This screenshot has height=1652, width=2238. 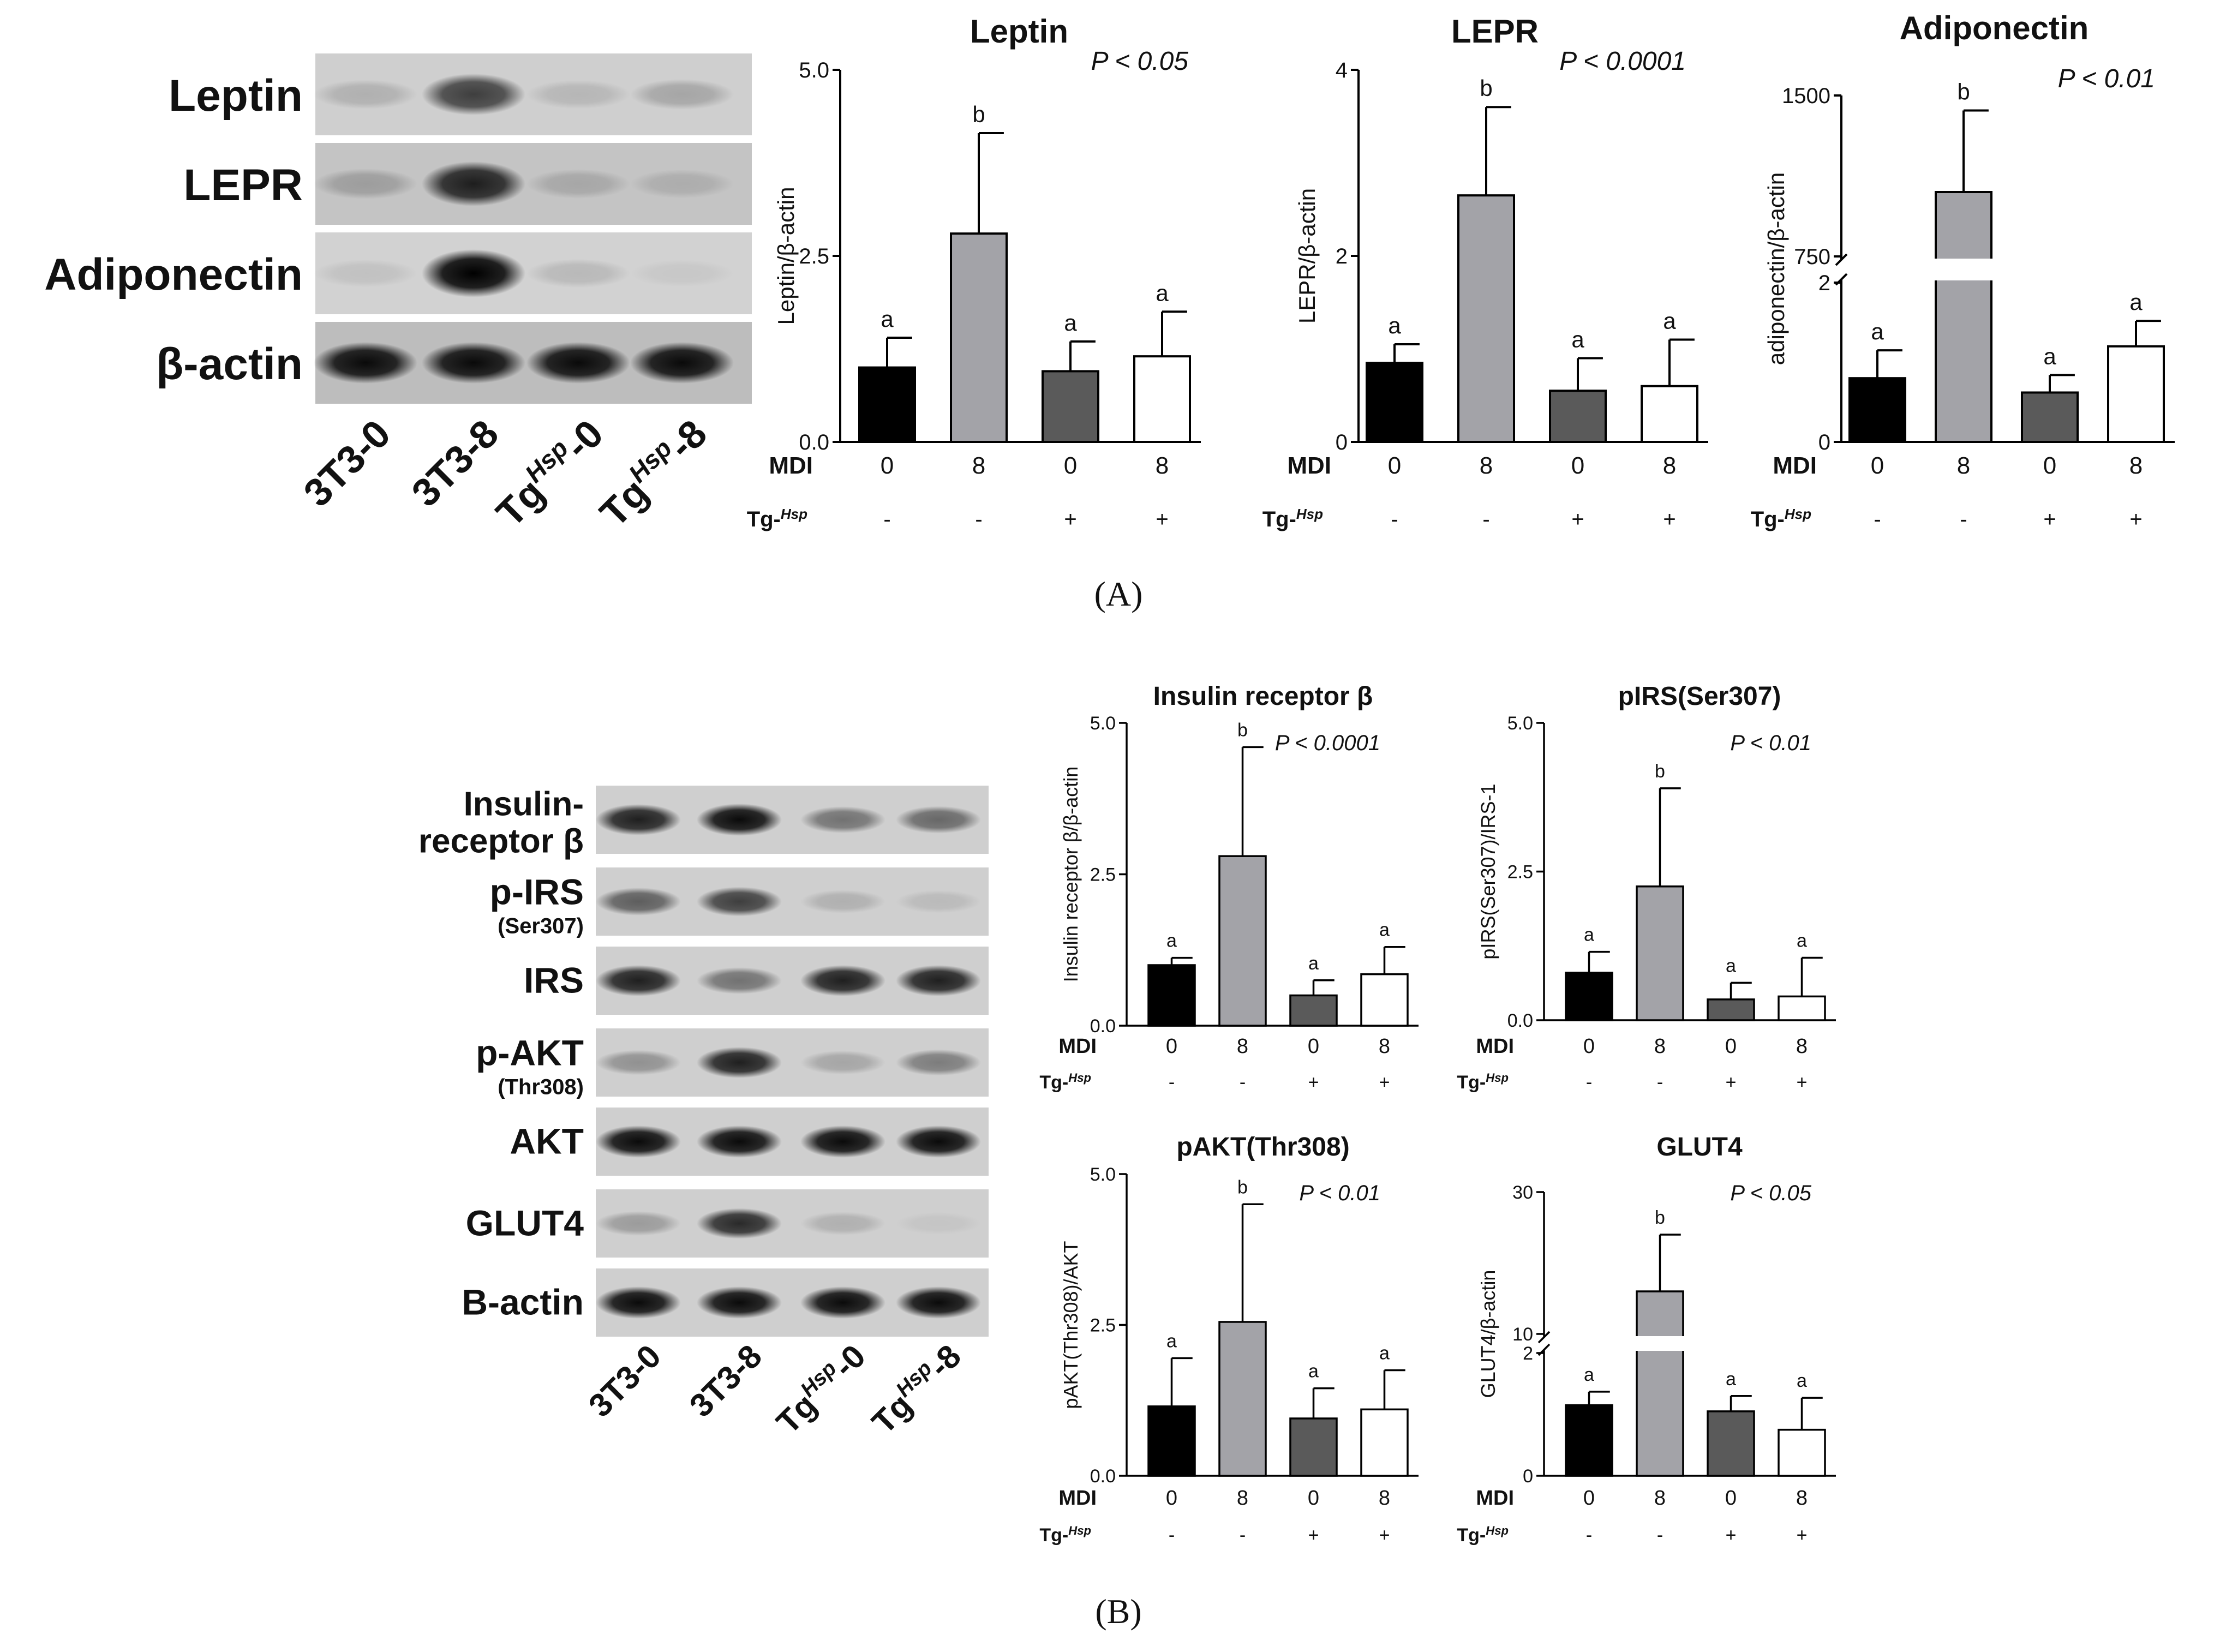 What do you see at coordinates (1660, 1343) in the screenshot?
I see `bar-break-gap` at bounding box center [1660, 1343].